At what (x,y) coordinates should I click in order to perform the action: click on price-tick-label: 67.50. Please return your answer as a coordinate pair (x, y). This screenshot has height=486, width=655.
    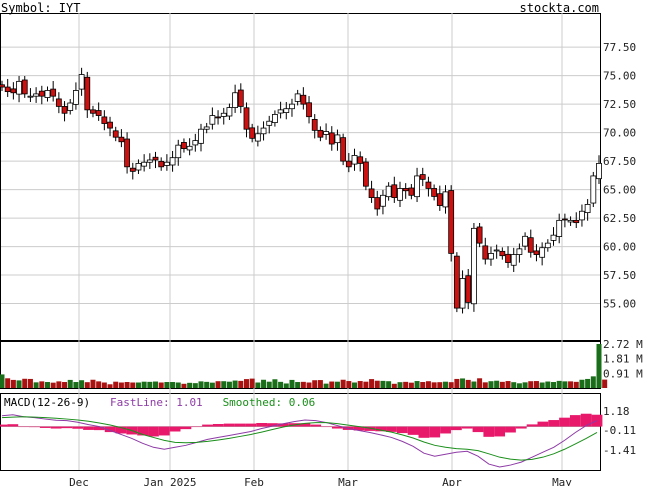
    Looking at the image, I should click on (619, 161).